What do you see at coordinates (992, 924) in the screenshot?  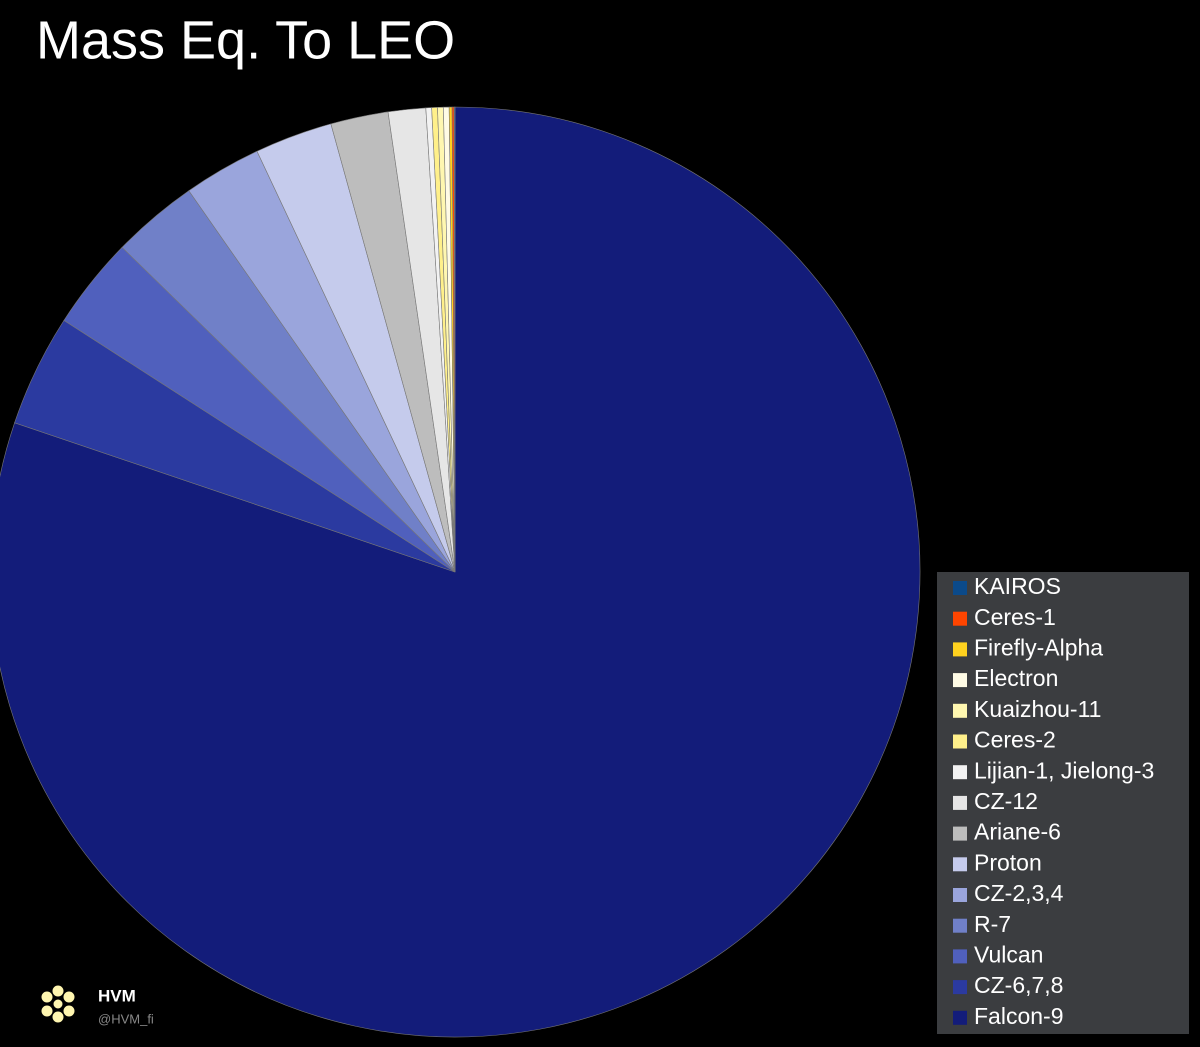 I see `legend-label: R-7` at bounding box center [992, 924].